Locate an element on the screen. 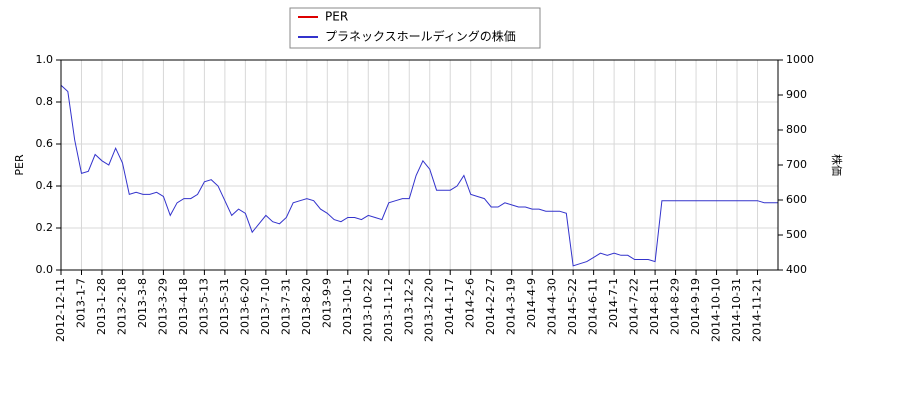 The image size is (900, 400). y2-tick-label: 500 is located at coordinates (796, 234).